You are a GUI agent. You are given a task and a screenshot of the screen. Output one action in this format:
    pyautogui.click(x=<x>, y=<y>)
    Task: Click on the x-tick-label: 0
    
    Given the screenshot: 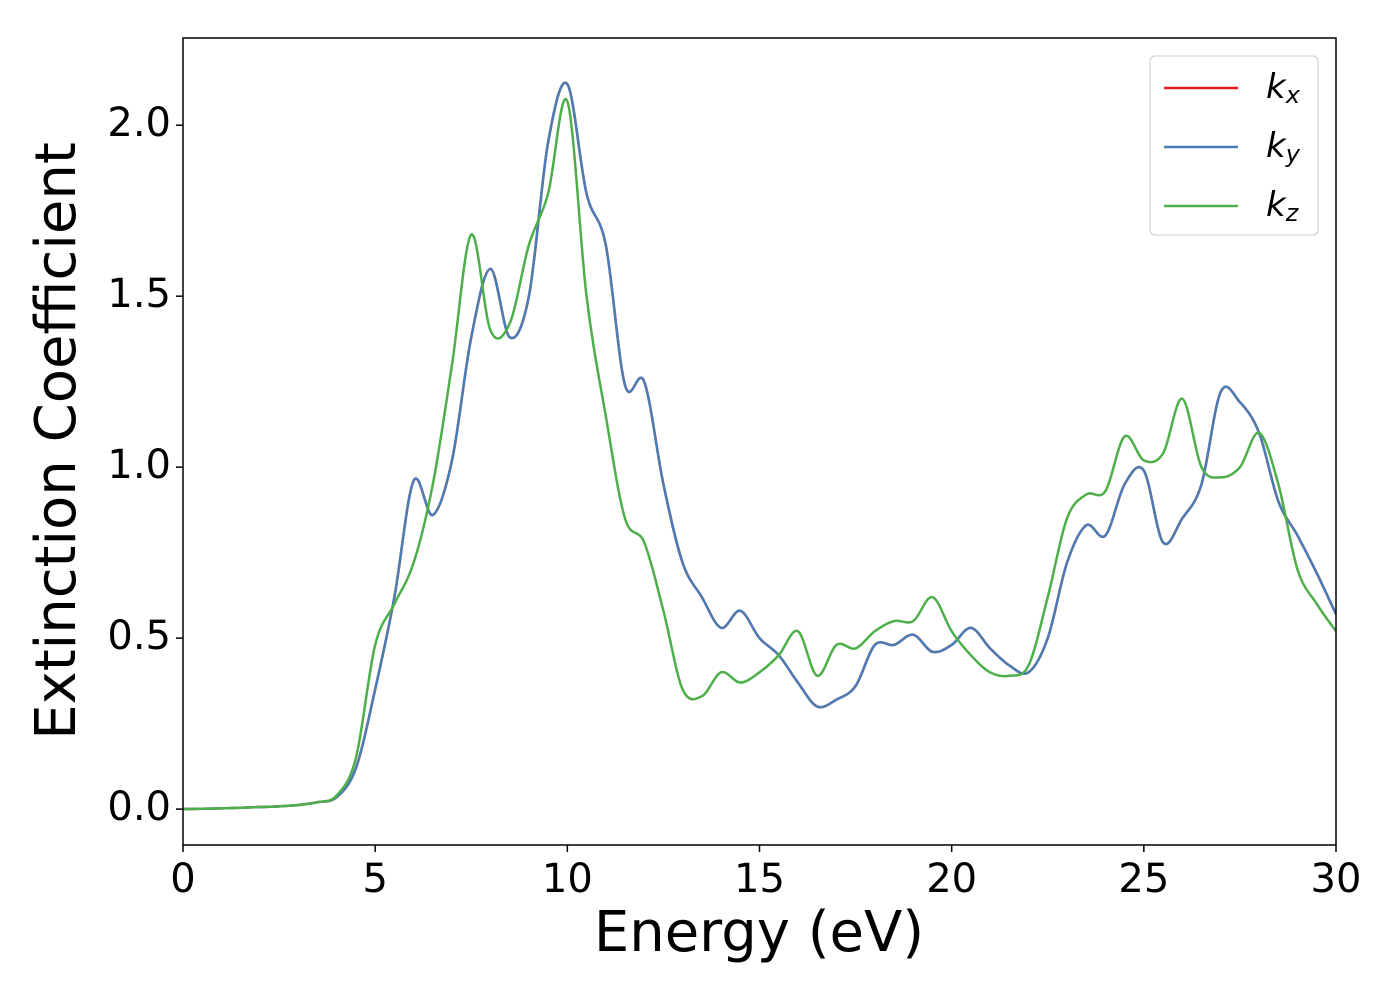 What is the action you would take?
    pyautogui.click(x=182, y=879)
    